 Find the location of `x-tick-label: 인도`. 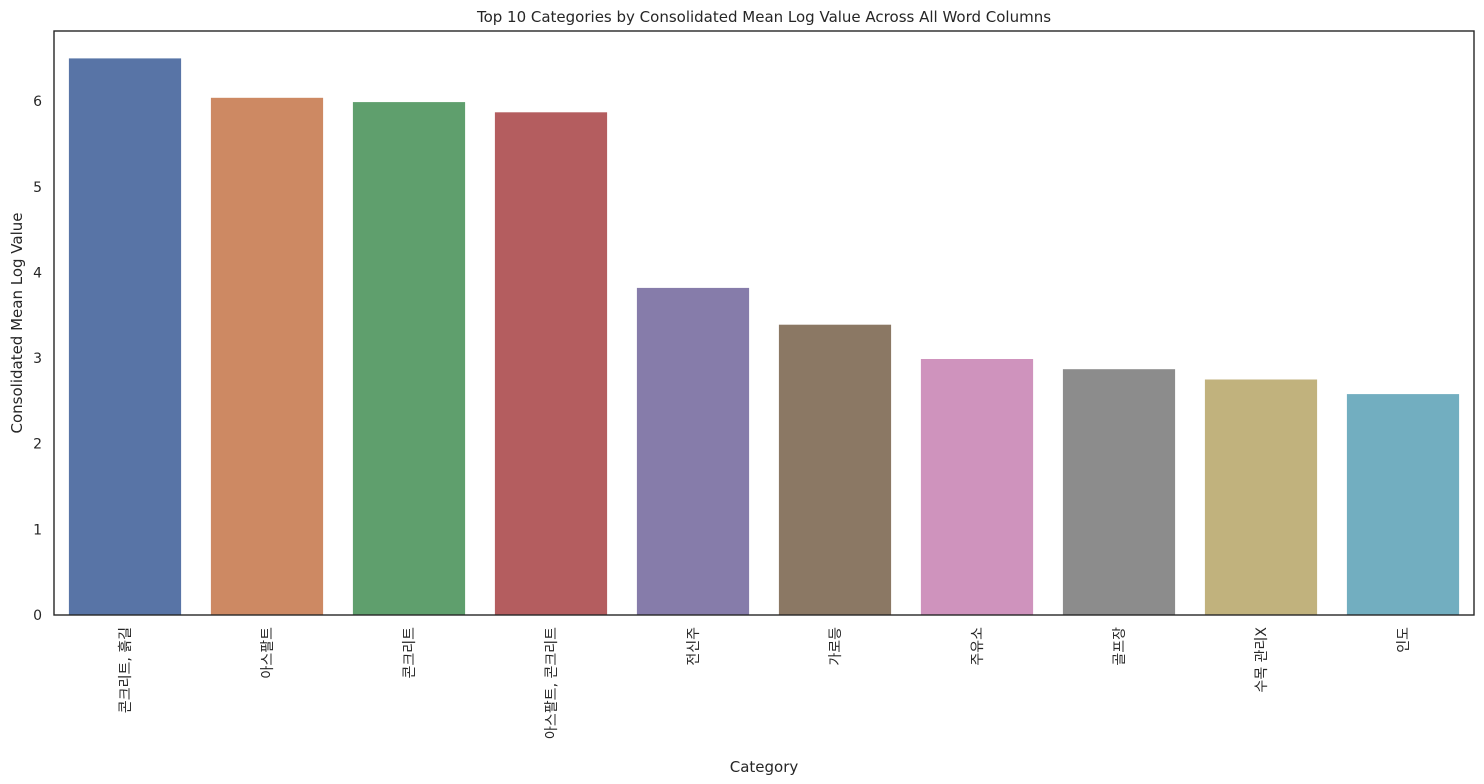

x-tick-label: 인도 is located at coordinates (1404, 640).